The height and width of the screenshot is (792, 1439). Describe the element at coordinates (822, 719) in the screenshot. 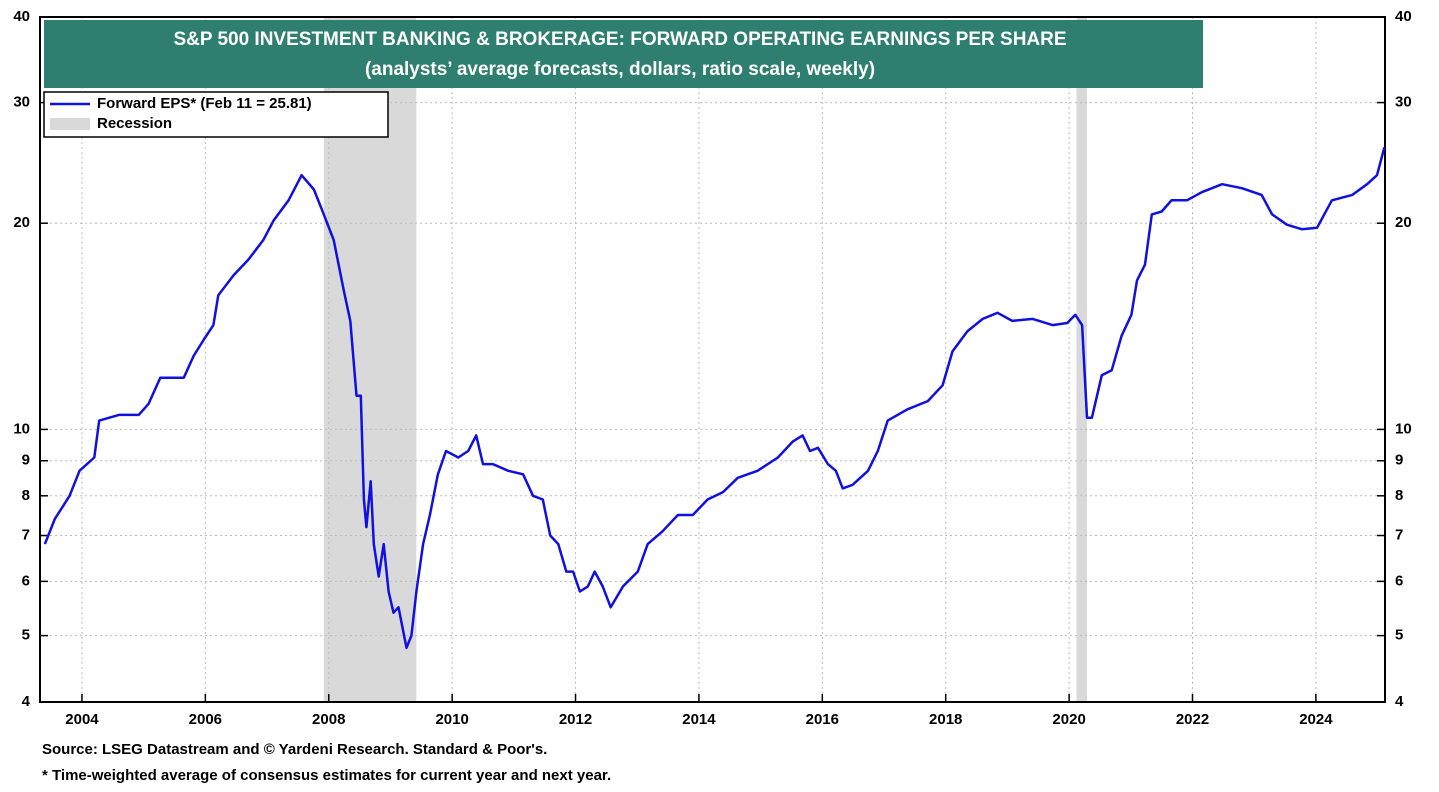

I see `x-tick-label: 2016` at that location.